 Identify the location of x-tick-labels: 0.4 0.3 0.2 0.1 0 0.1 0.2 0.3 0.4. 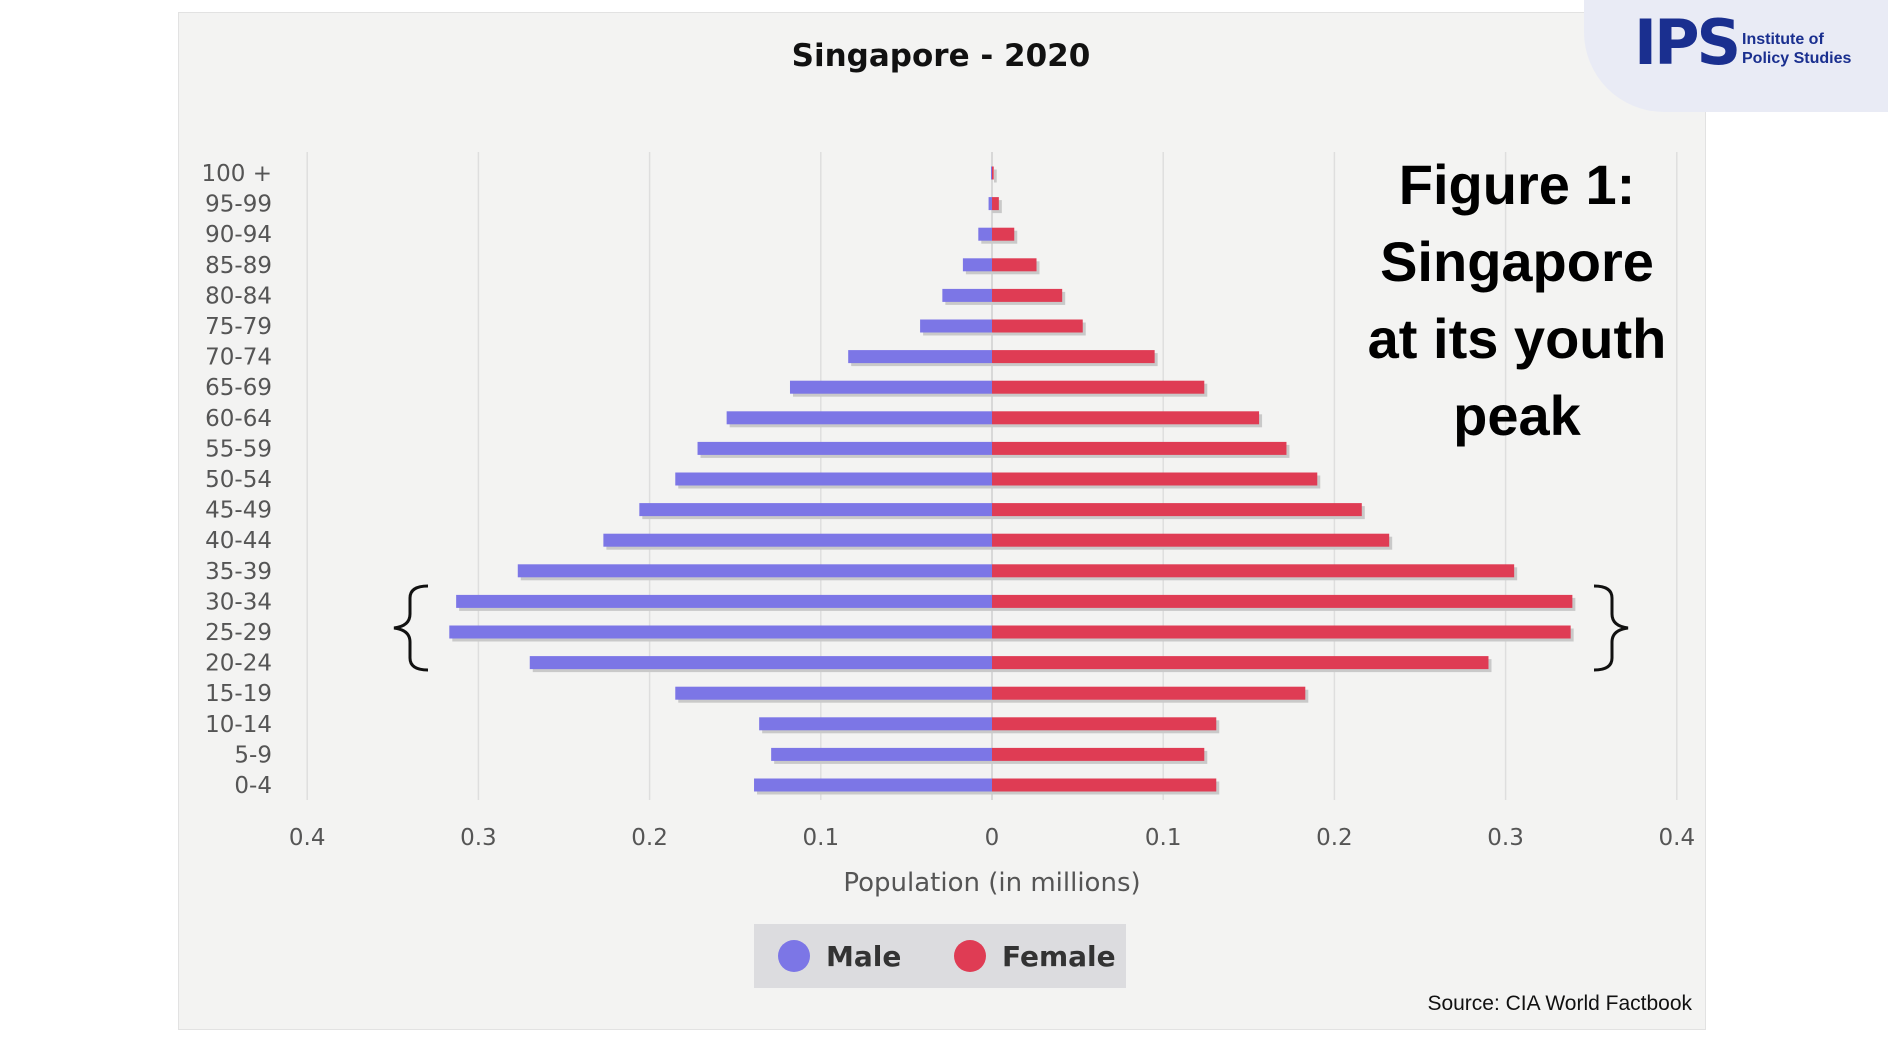
(992, 838).